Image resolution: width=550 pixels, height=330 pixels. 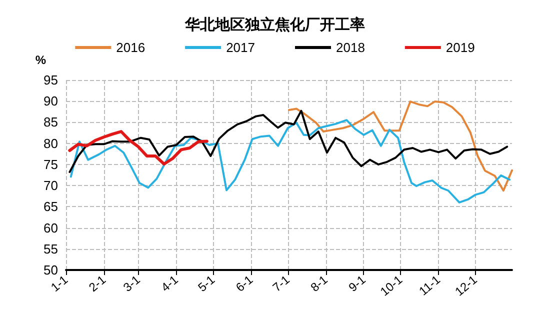 What do you see at coordinates (51, 122) in the screenshot?
I see `y-tick-label: 85` at bounding box center [51, 122].